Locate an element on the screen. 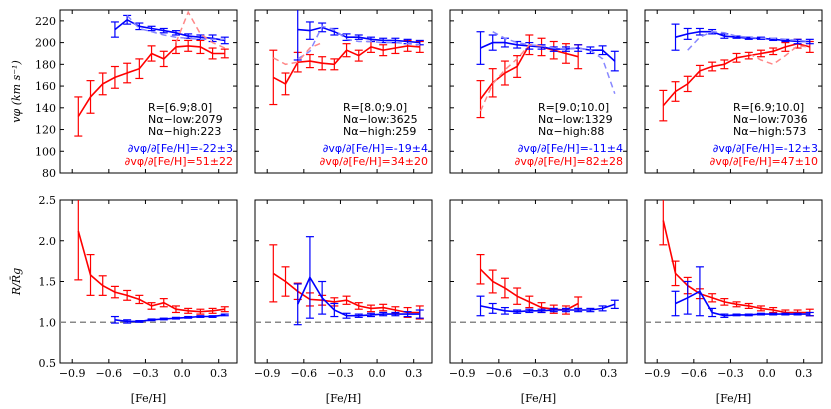 The image size is (831, 409). annotation-line: Nα−low:7036 is located at coordinates (770, 119).